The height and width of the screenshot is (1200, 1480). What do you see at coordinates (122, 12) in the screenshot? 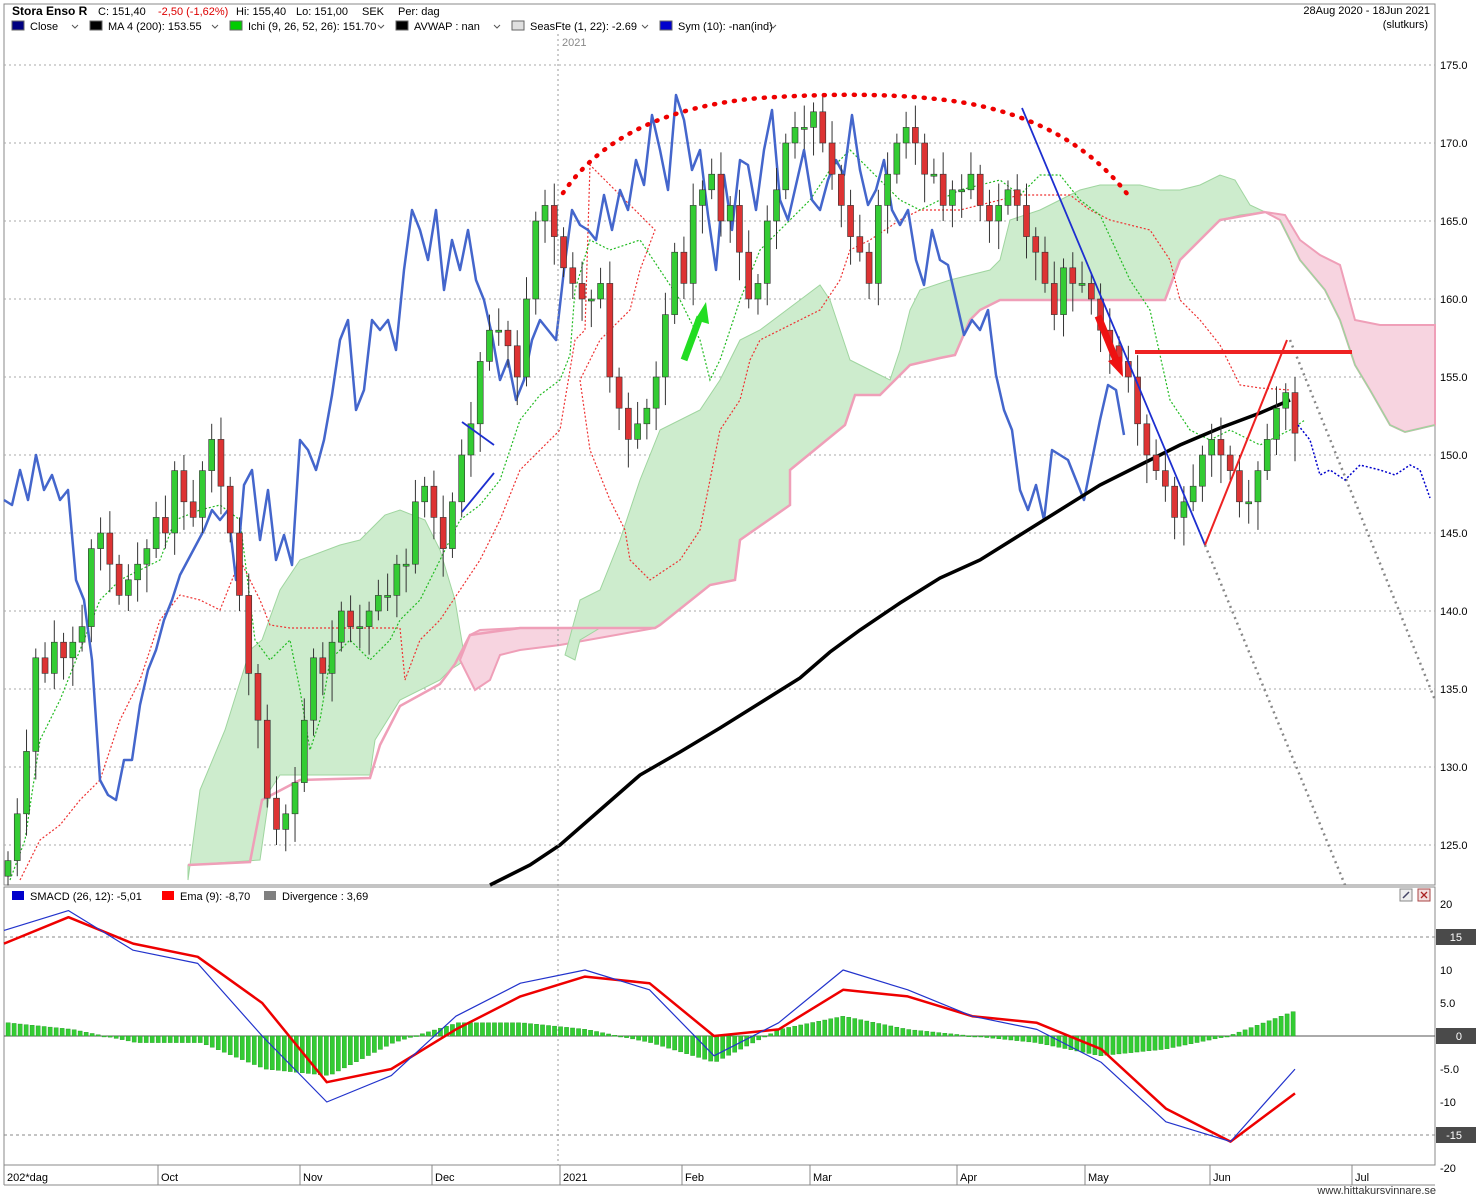
I see `close-price: C: 151,40` at bounding box center [122, 12].